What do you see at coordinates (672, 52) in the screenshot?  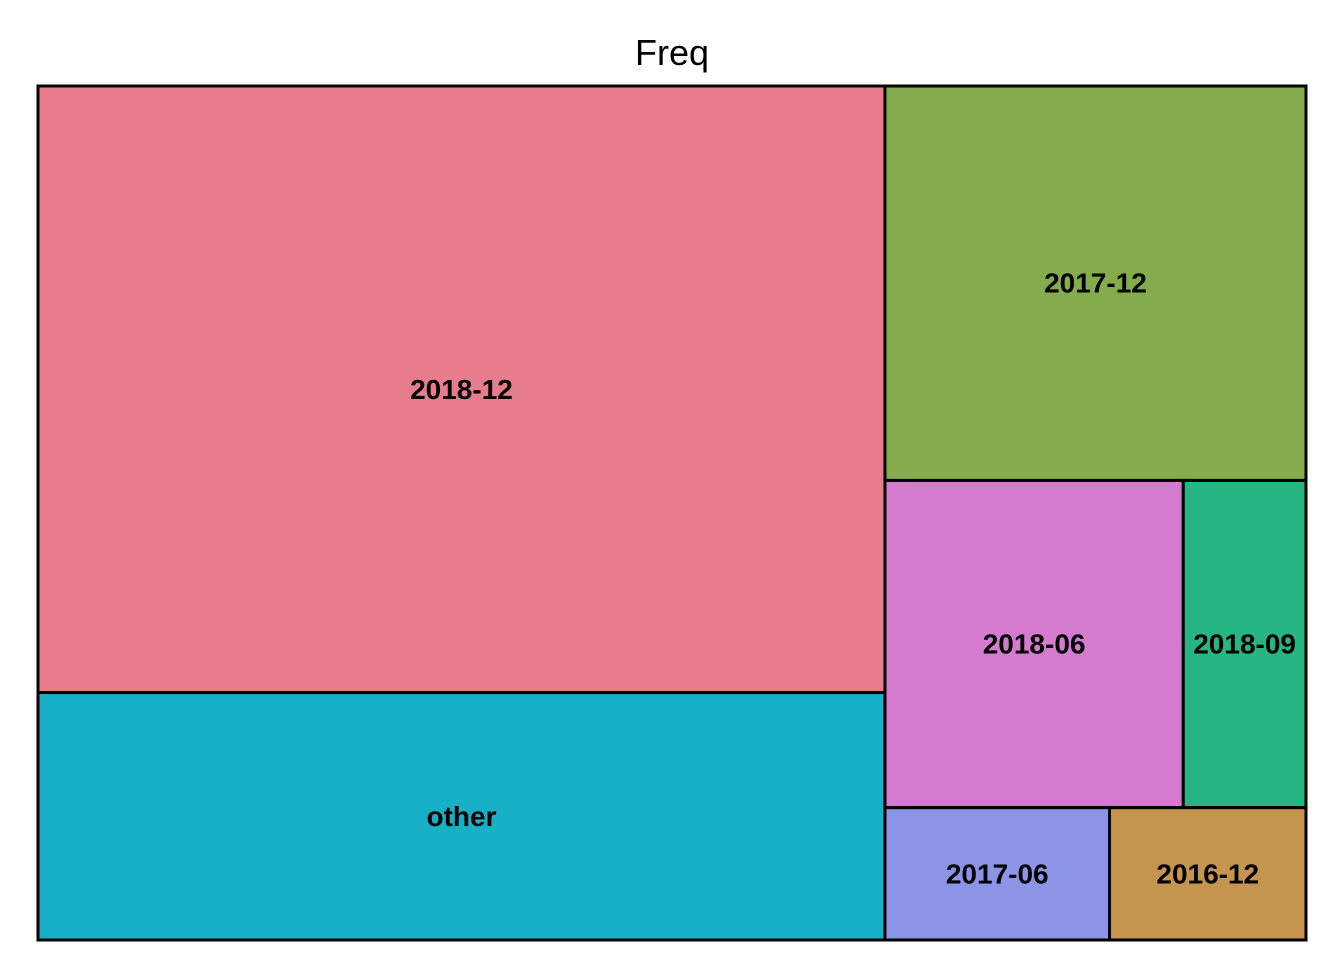 I see `chart-title: Freq` at bounding box center [672, 52].